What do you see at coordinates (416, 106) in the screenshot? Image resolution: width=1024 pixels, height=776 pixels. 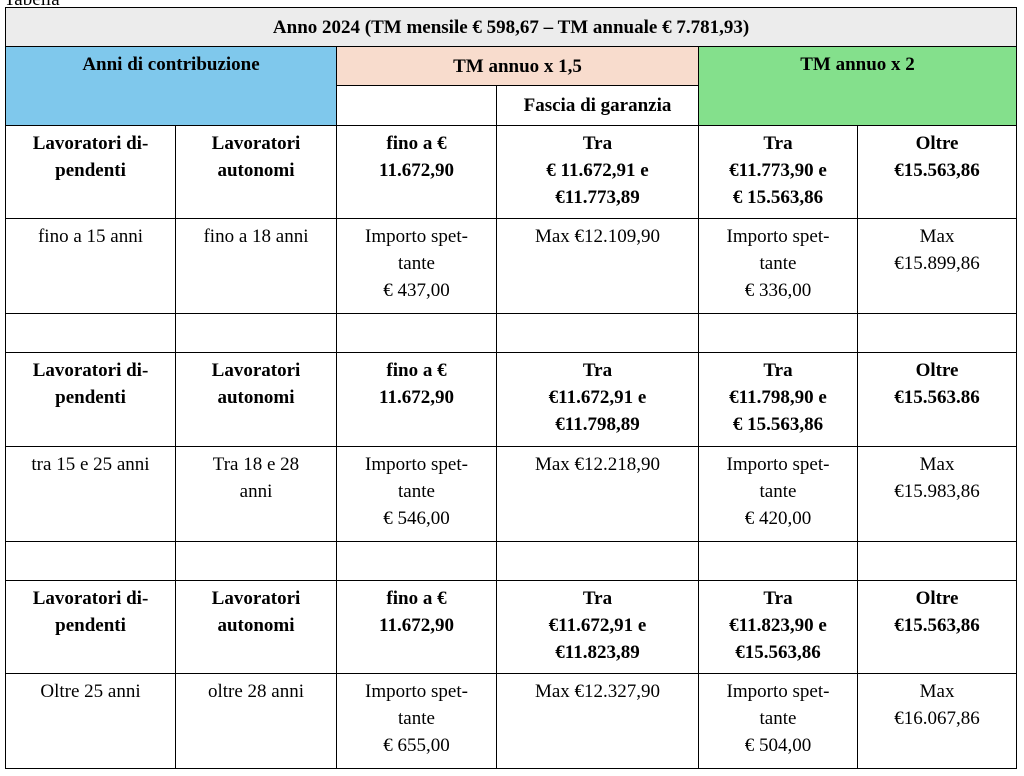 I see `empty-cell` at bounding box center [416, 106].